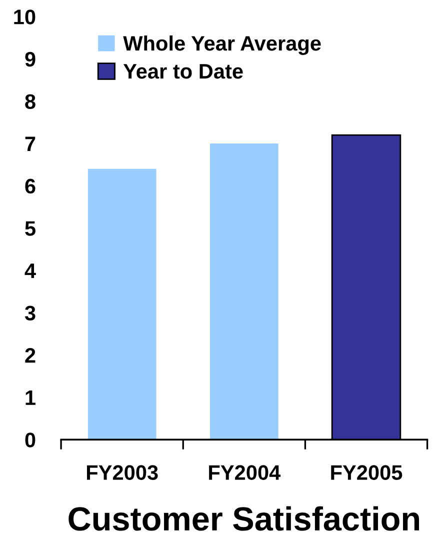 This screenshot has width=436, height=553. I want to click on y-tick-label: 0, so click(30, 440).